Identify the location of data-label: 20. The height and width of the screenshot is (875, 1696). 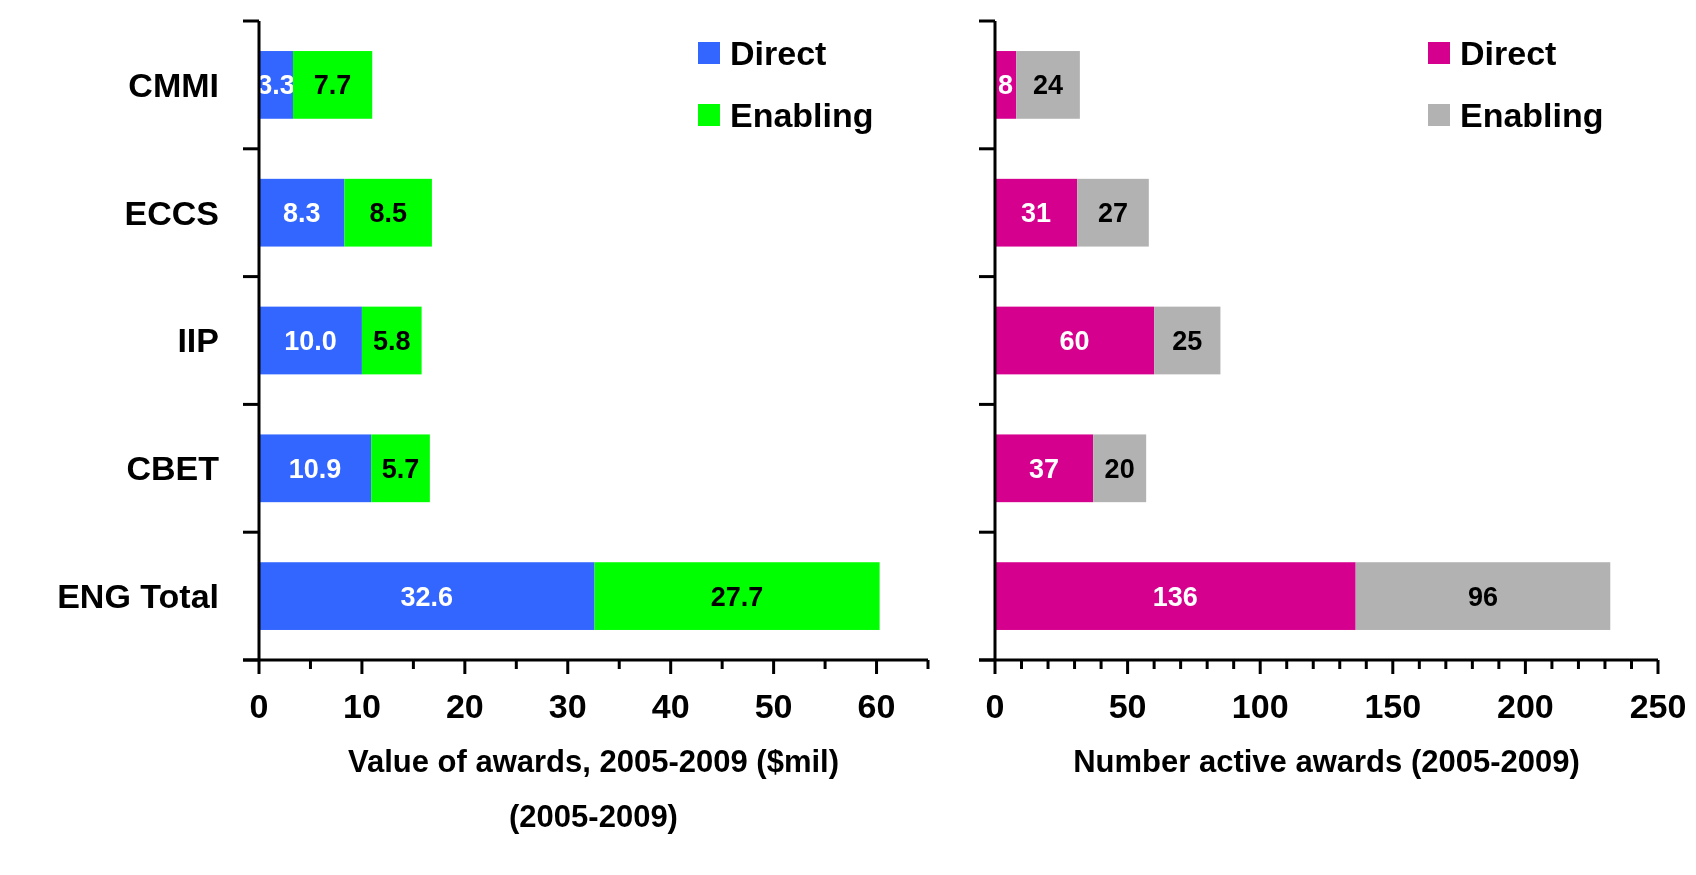
(1119, 468).